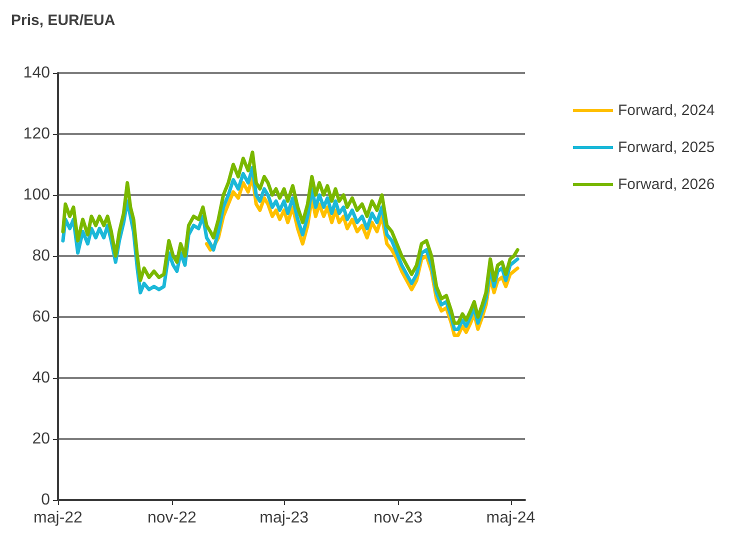 Image resolution: width=736 pixels, height=534 pixels. What do you see at coordinates (511, 518) in the screenshot?
I see `x-tick-label: maj-24` at bounding box center [511, 518].